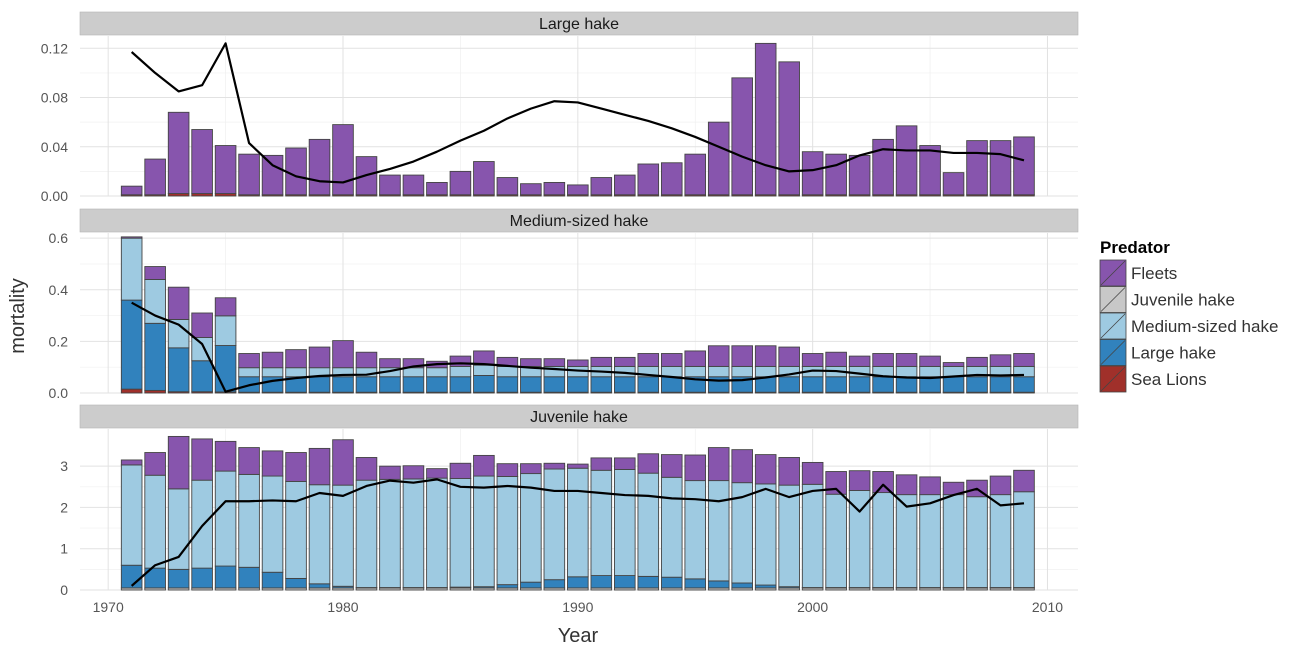  I want to click on y-tick-label: 0, so click(64, 590).